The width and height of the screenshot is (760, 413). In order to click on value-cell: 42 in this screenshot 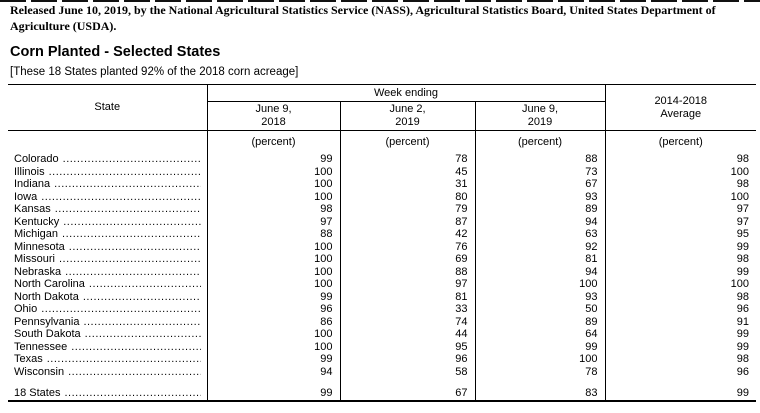, I will do `click(407, 234)`.